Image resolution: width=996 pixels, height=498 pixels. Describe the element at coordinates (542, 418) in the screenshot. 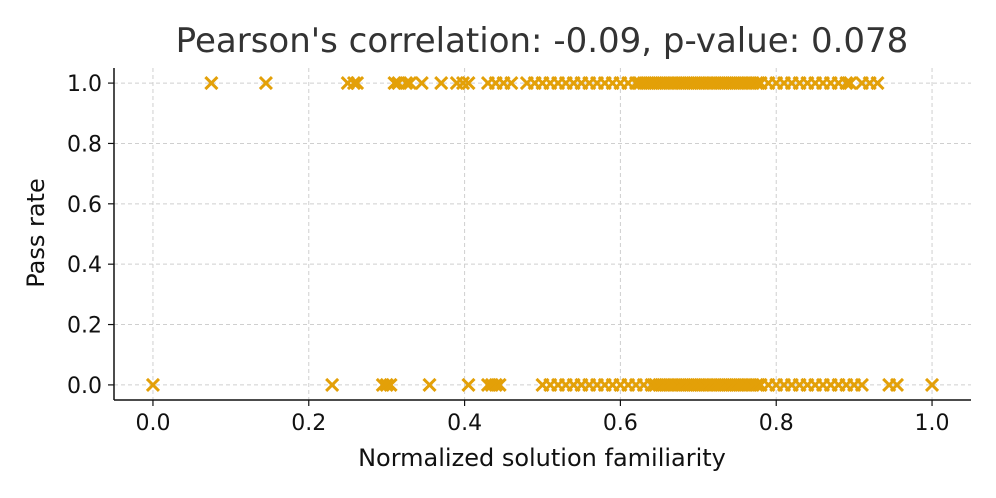

I see `x-axis-ticks: 0.0 0.2 0.4 0.6 0.8 1.0` at that location.